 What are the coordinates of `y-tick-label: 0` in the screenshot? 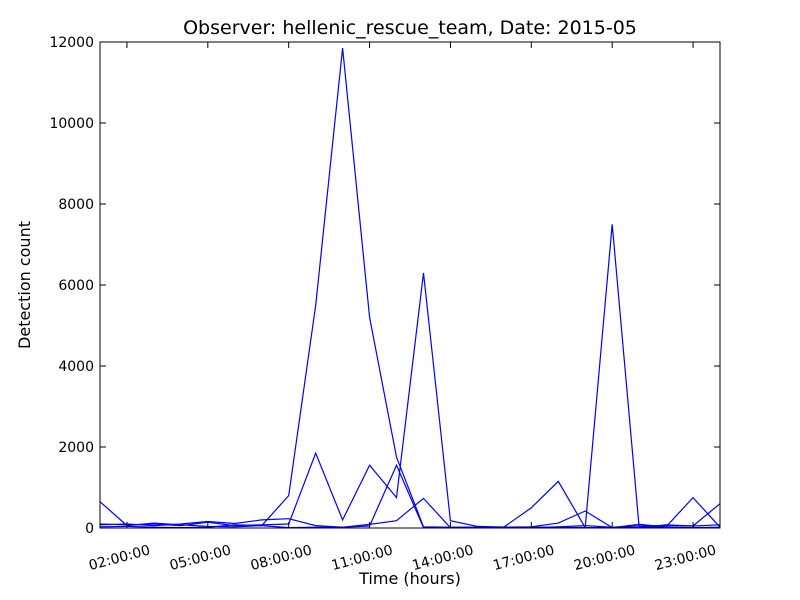 It's located at (89, 529).